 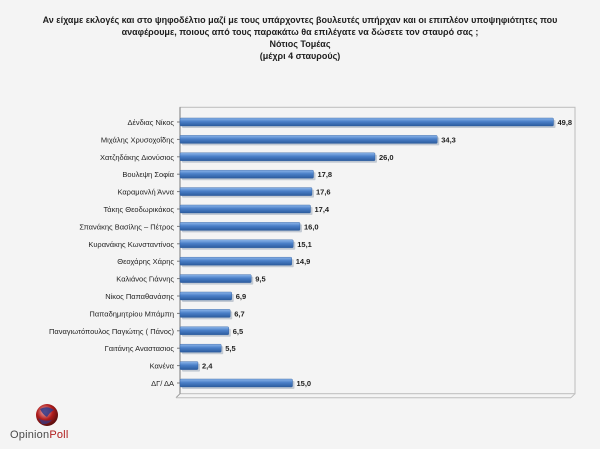 What do you see at coordinates (322, 209) in the screenshot?
I see `value-label: 17,4` at bounding box center [322, 209].